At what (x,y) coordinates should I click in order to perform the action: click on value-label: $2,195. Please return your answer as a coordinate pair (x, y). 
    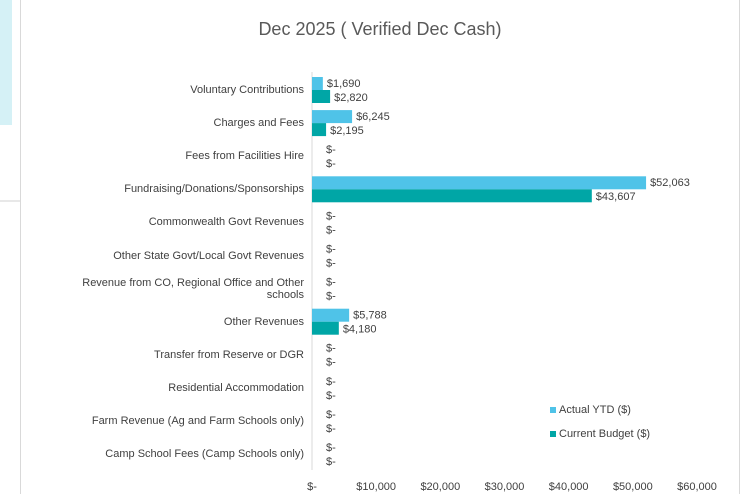
    Looking at the image, I should click on (347, 131).